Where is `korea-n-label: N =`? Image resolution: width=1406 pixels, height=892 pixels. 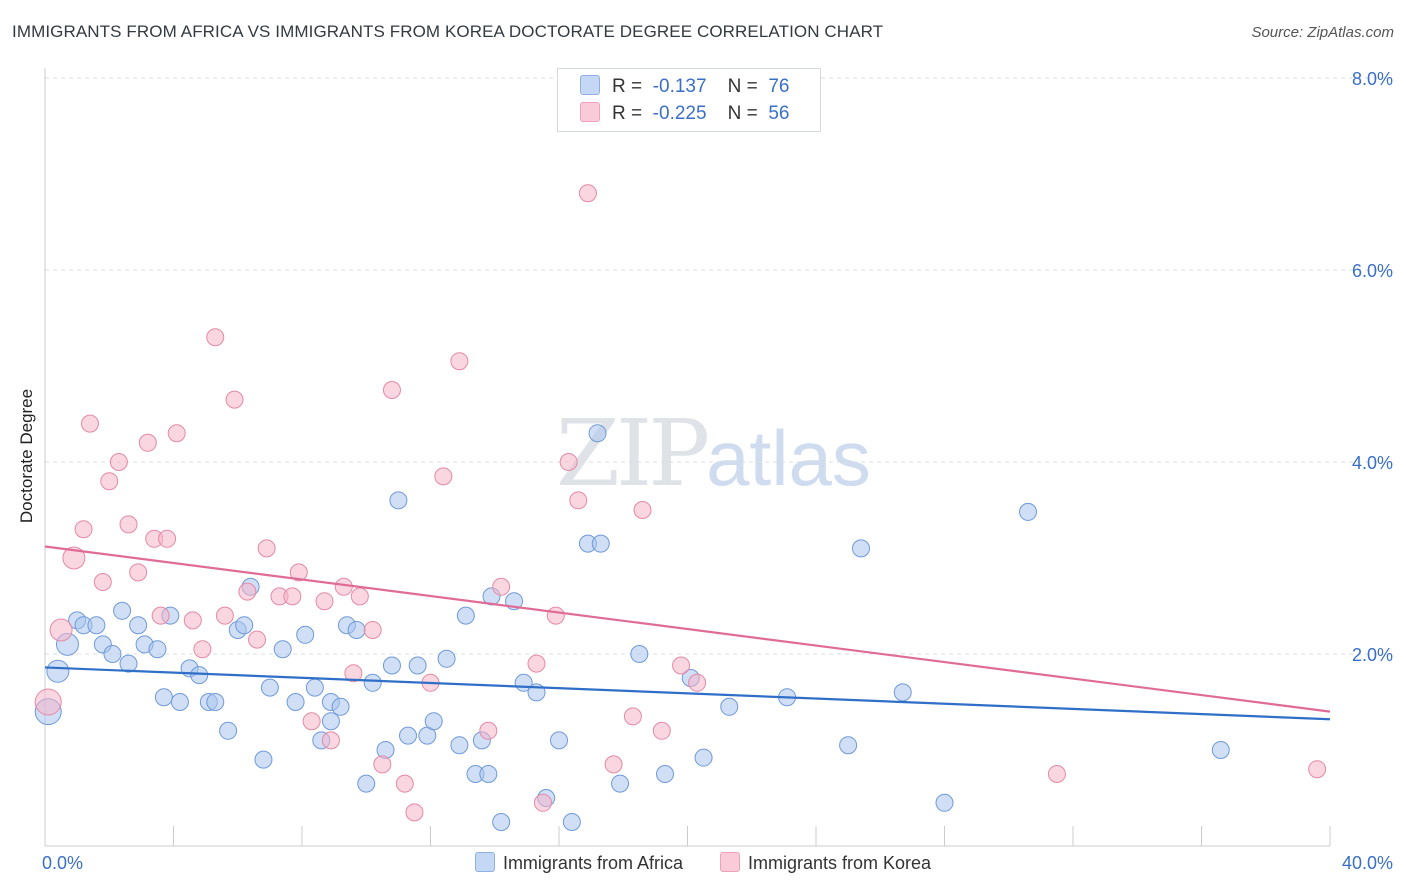
korea-n-label: N = is located at coordinates (742, 113).